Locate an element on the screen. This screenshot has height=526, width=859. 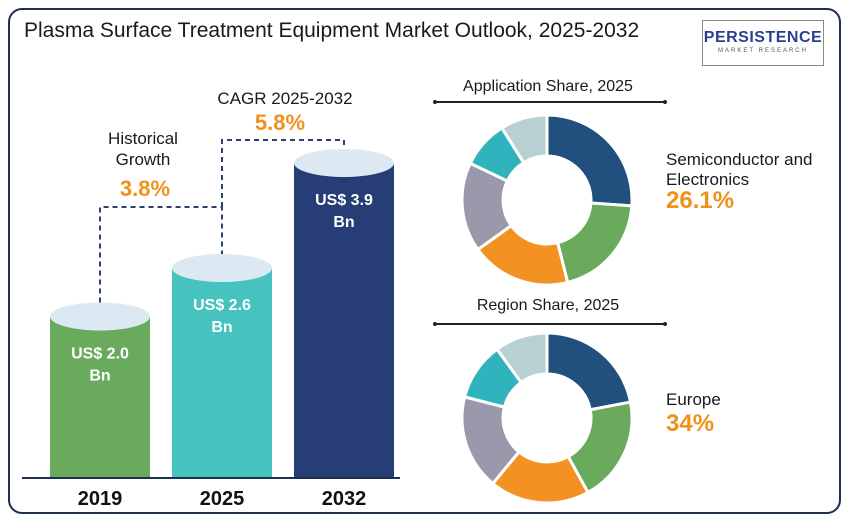
region-share-donut is located at coordinates (550, 413).